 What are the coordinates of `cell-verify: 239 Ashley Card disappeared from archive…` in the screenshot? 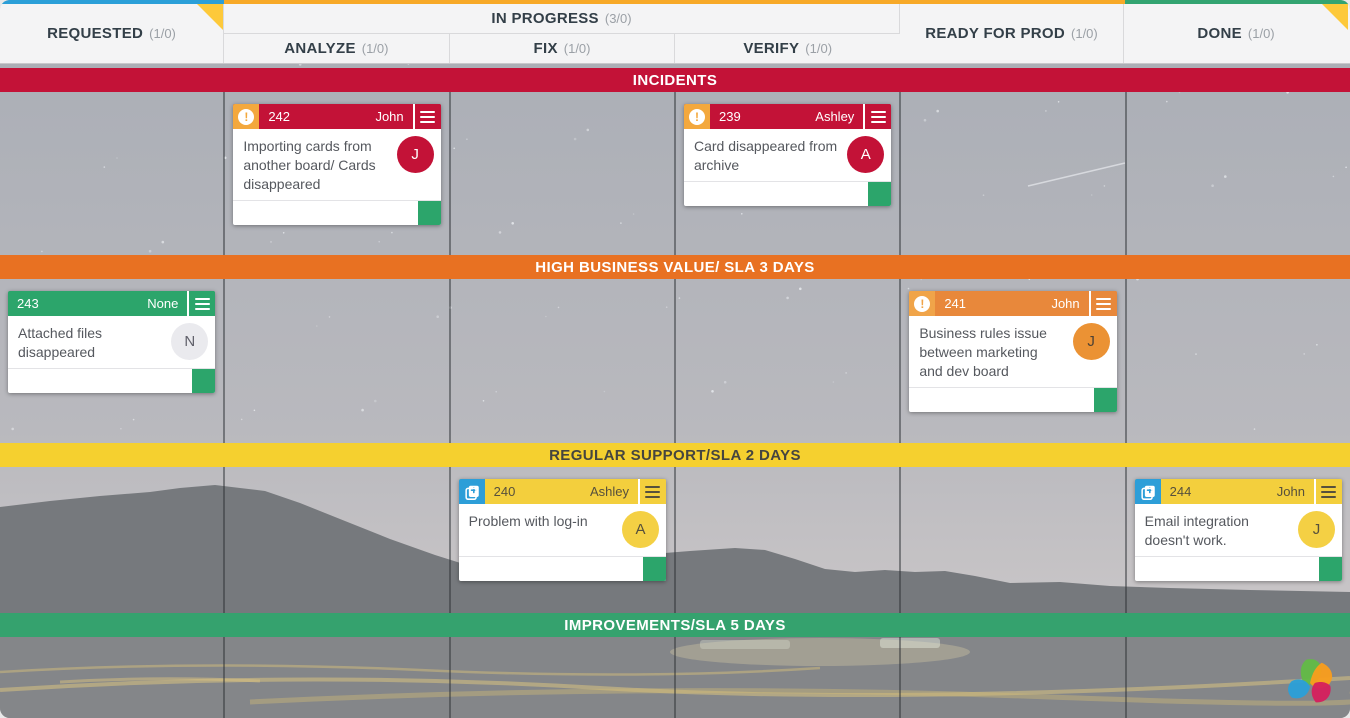 It's located at (789, 173).